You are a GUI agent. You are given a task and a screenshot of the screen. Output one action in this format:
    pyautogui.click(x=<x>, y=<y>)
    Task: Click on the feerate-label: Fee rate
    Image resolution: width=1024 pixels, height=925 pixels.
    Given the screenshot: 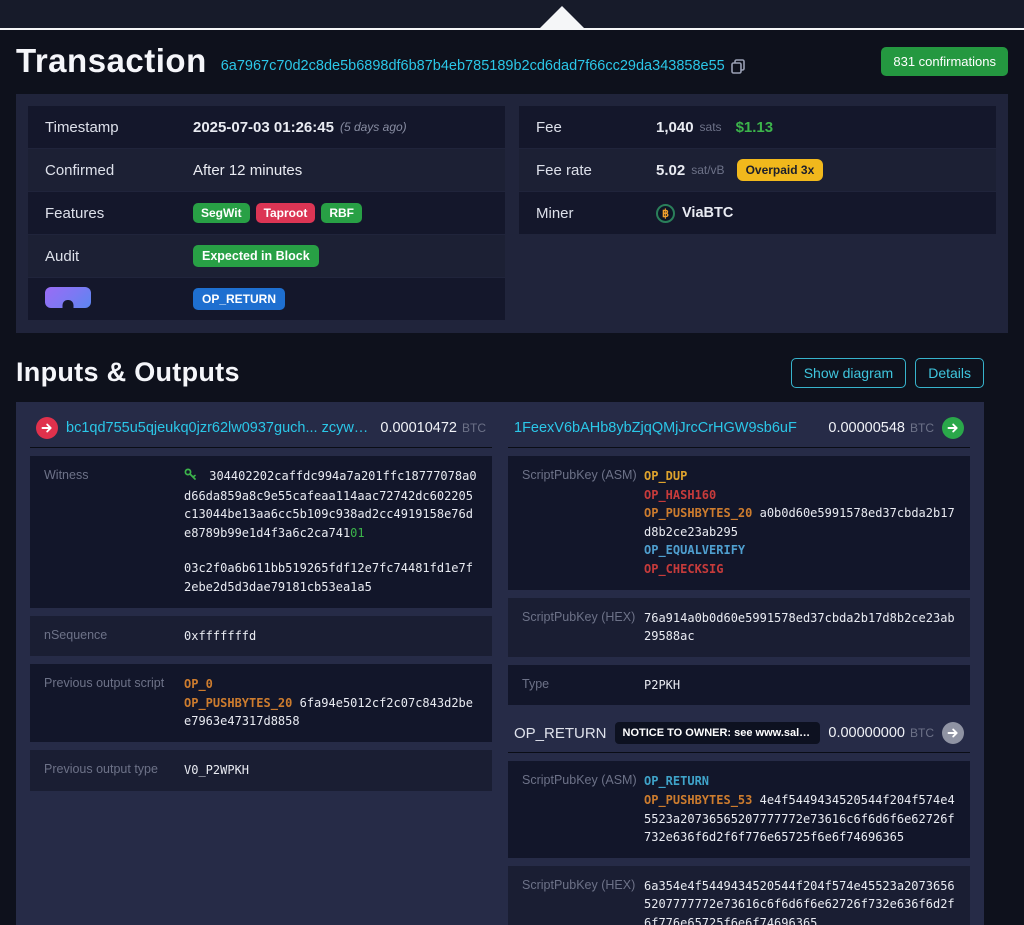 What is the action you would take?
    pyautogui.click(x=564, y=170)
    